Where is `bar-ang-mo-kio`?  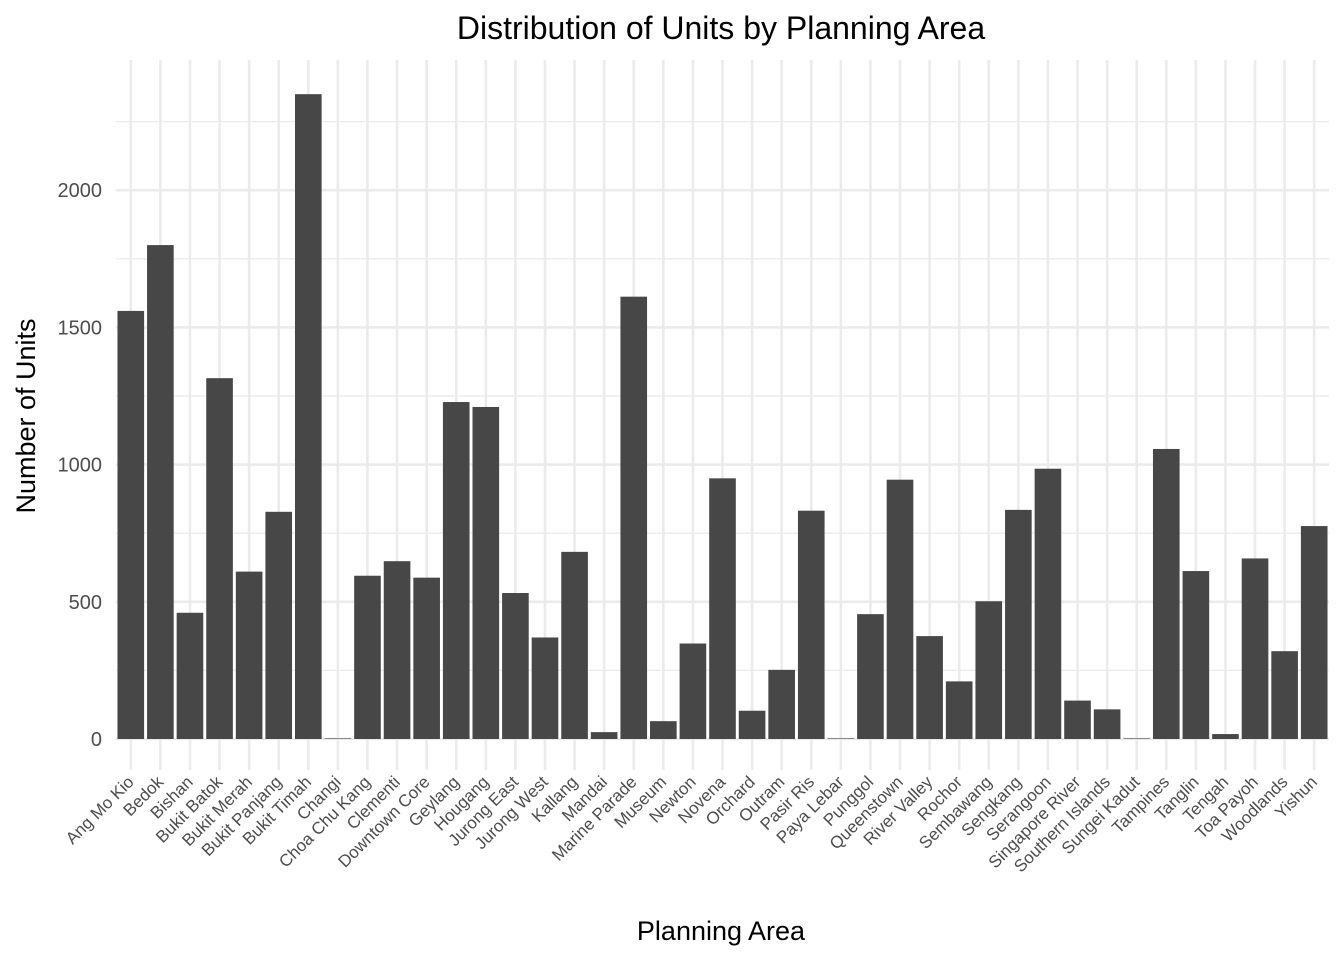
bar-ang-mo-kio is located at coordinates (131, 524).